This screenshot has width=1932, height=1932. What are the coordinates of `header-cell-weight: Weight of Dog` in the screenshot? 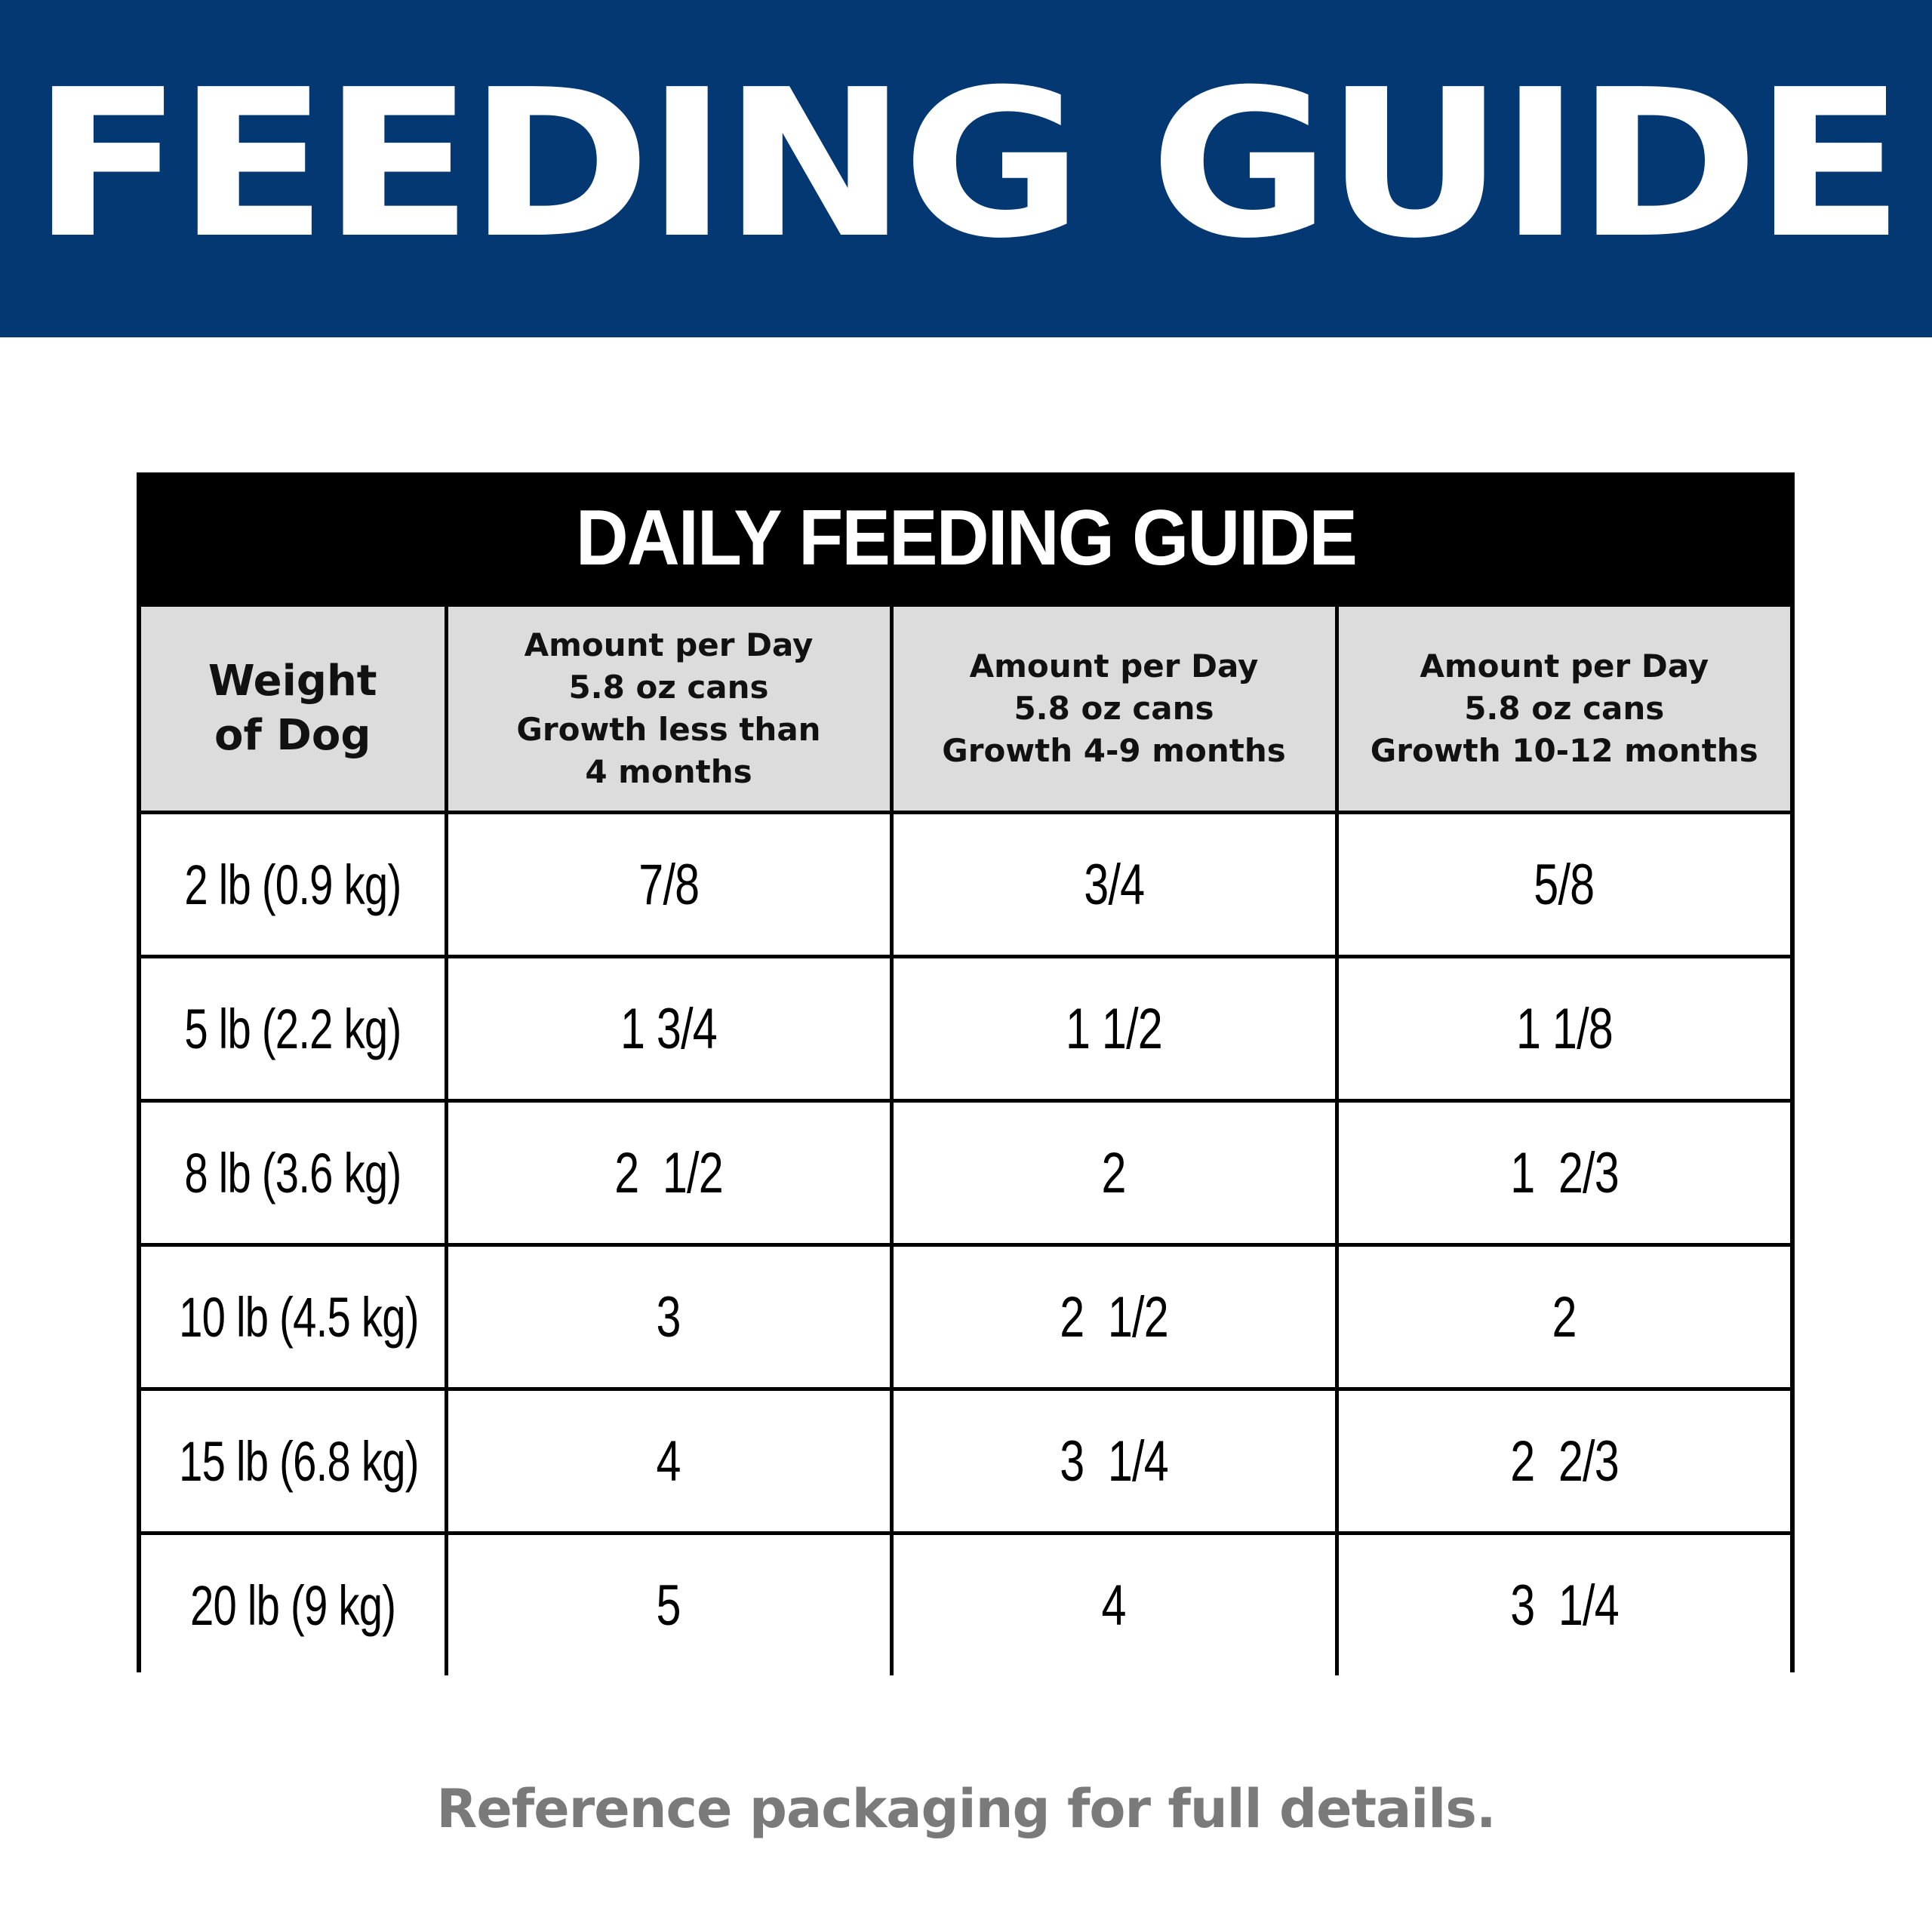 It's located at (294, 710).